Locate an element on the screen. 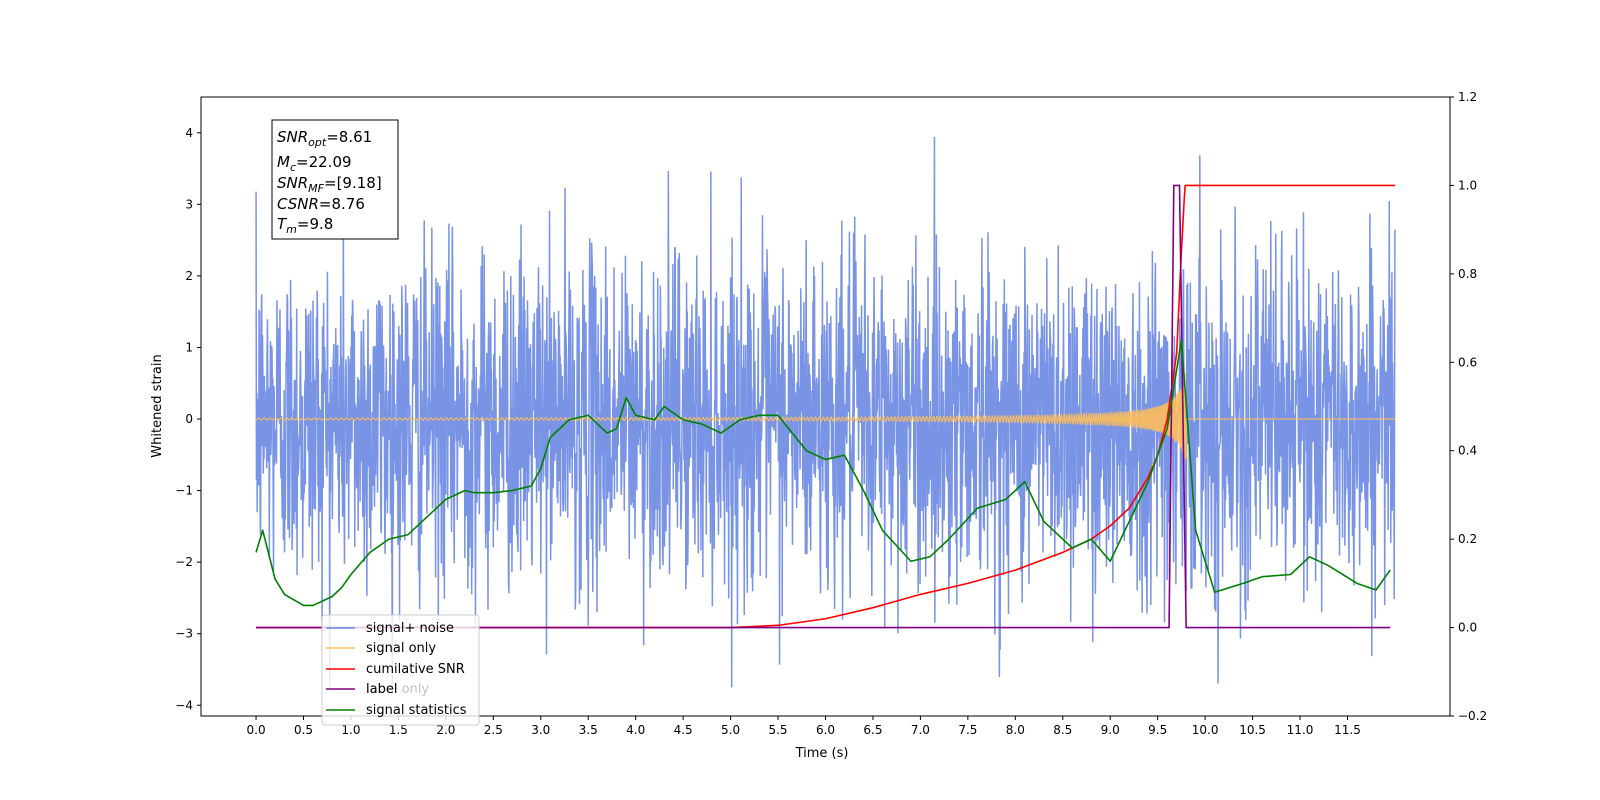 This screenshot has width=1600, height=800. y2-tick-label: 1.2 is located at coordinates (1467, 97).